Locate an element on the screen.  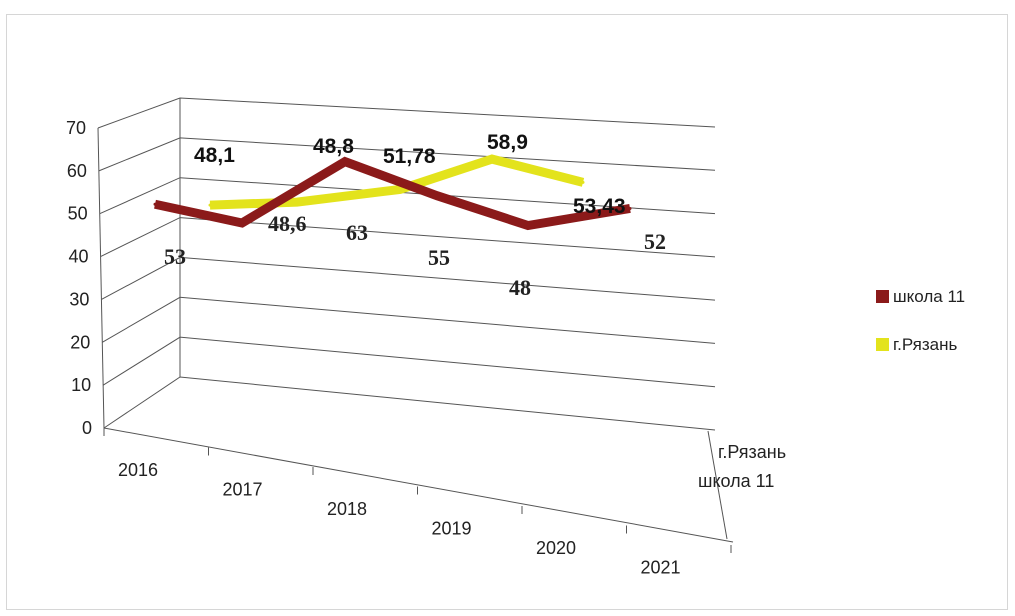
data-label-0: 48,6 is located at coordinates (287, 223).